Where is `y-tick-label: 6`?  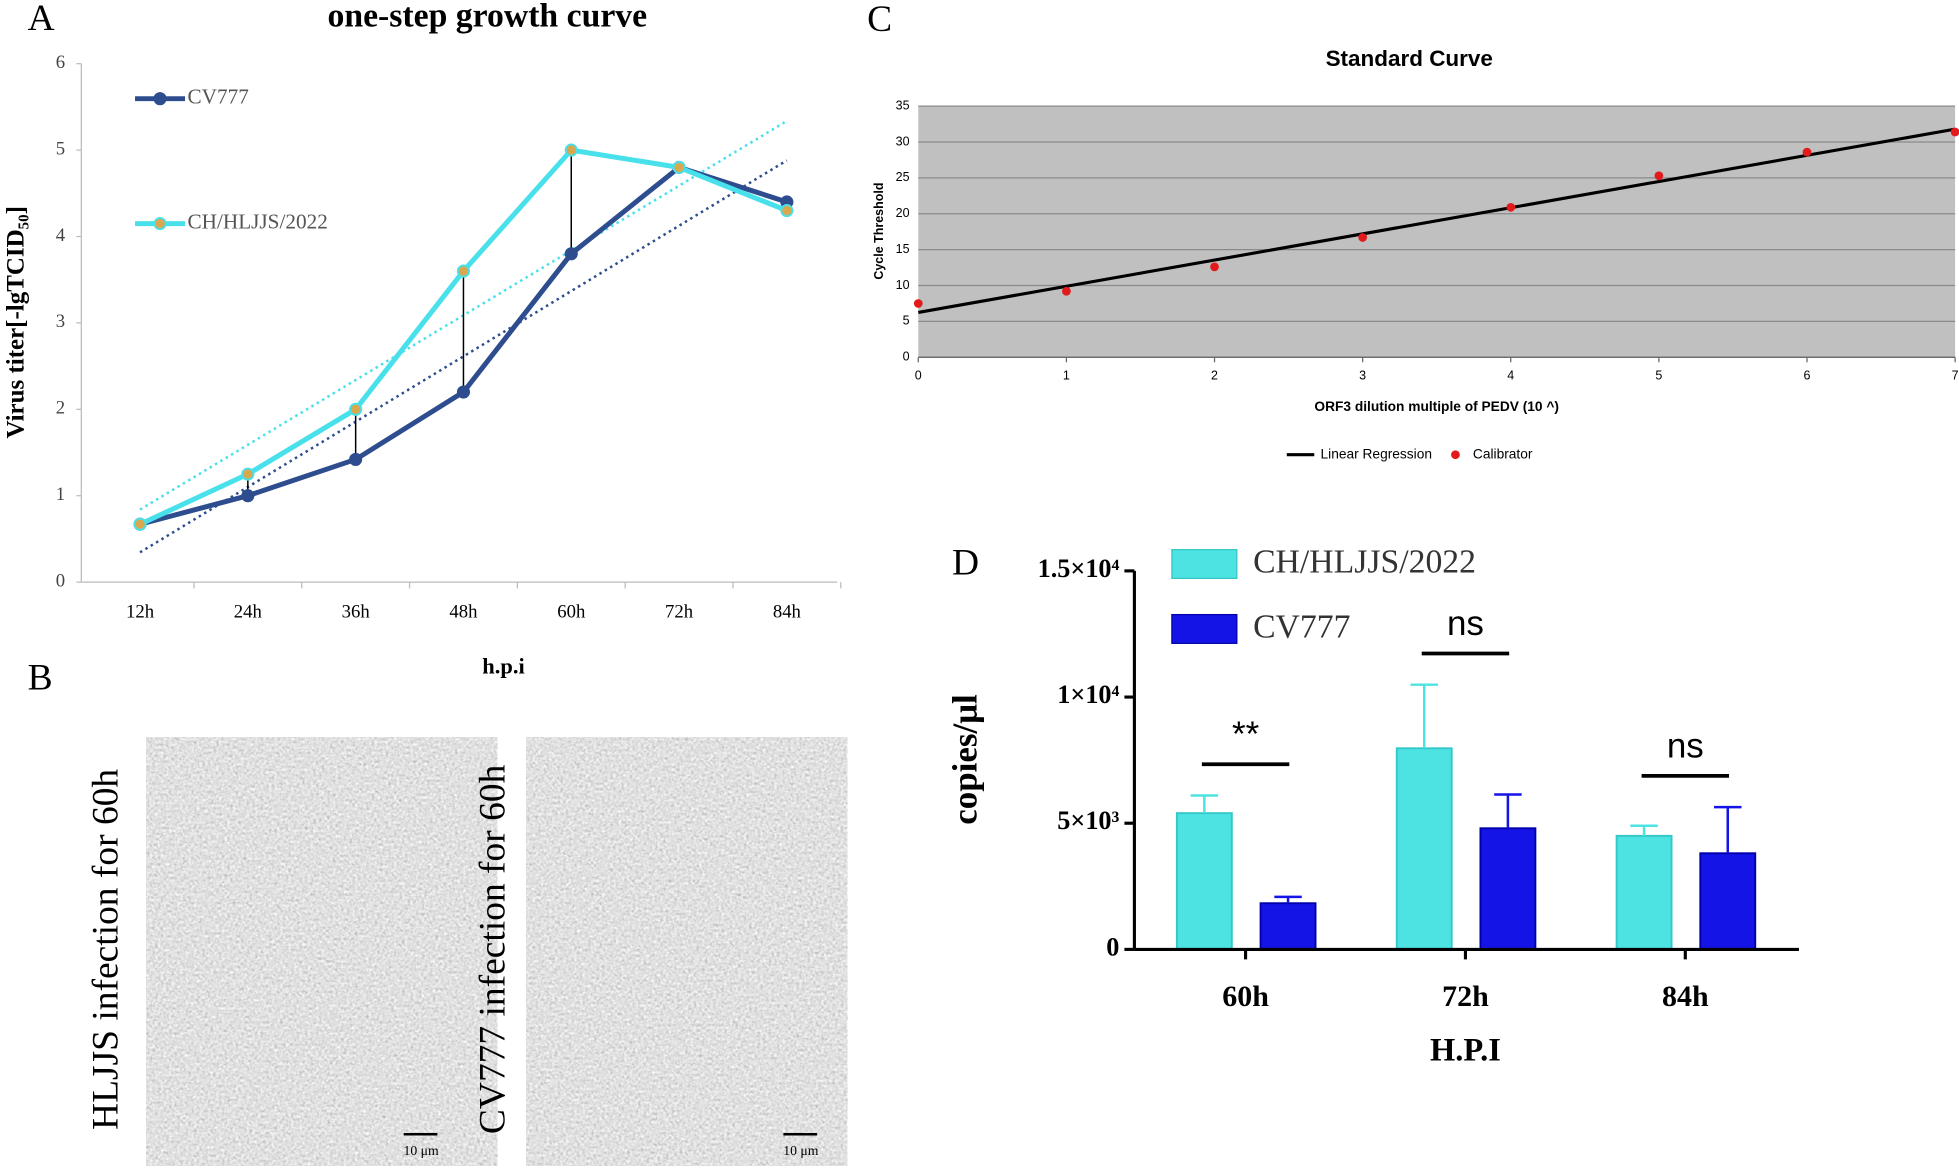 y-tick-label: 6 is located at coordinates (60, 62).